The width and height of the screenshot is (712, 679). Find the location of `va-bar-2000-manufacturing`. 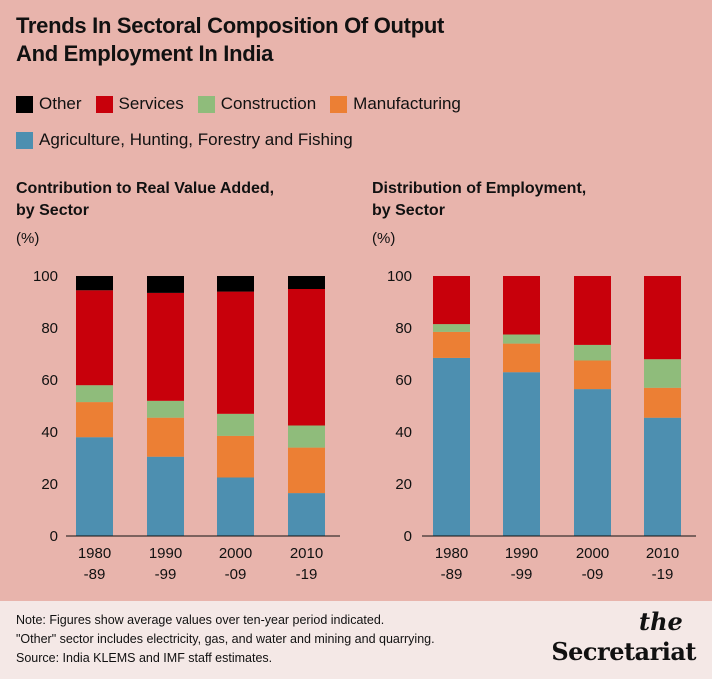

va-bar-2000-manufacturing is located at coordinates (235, 456).